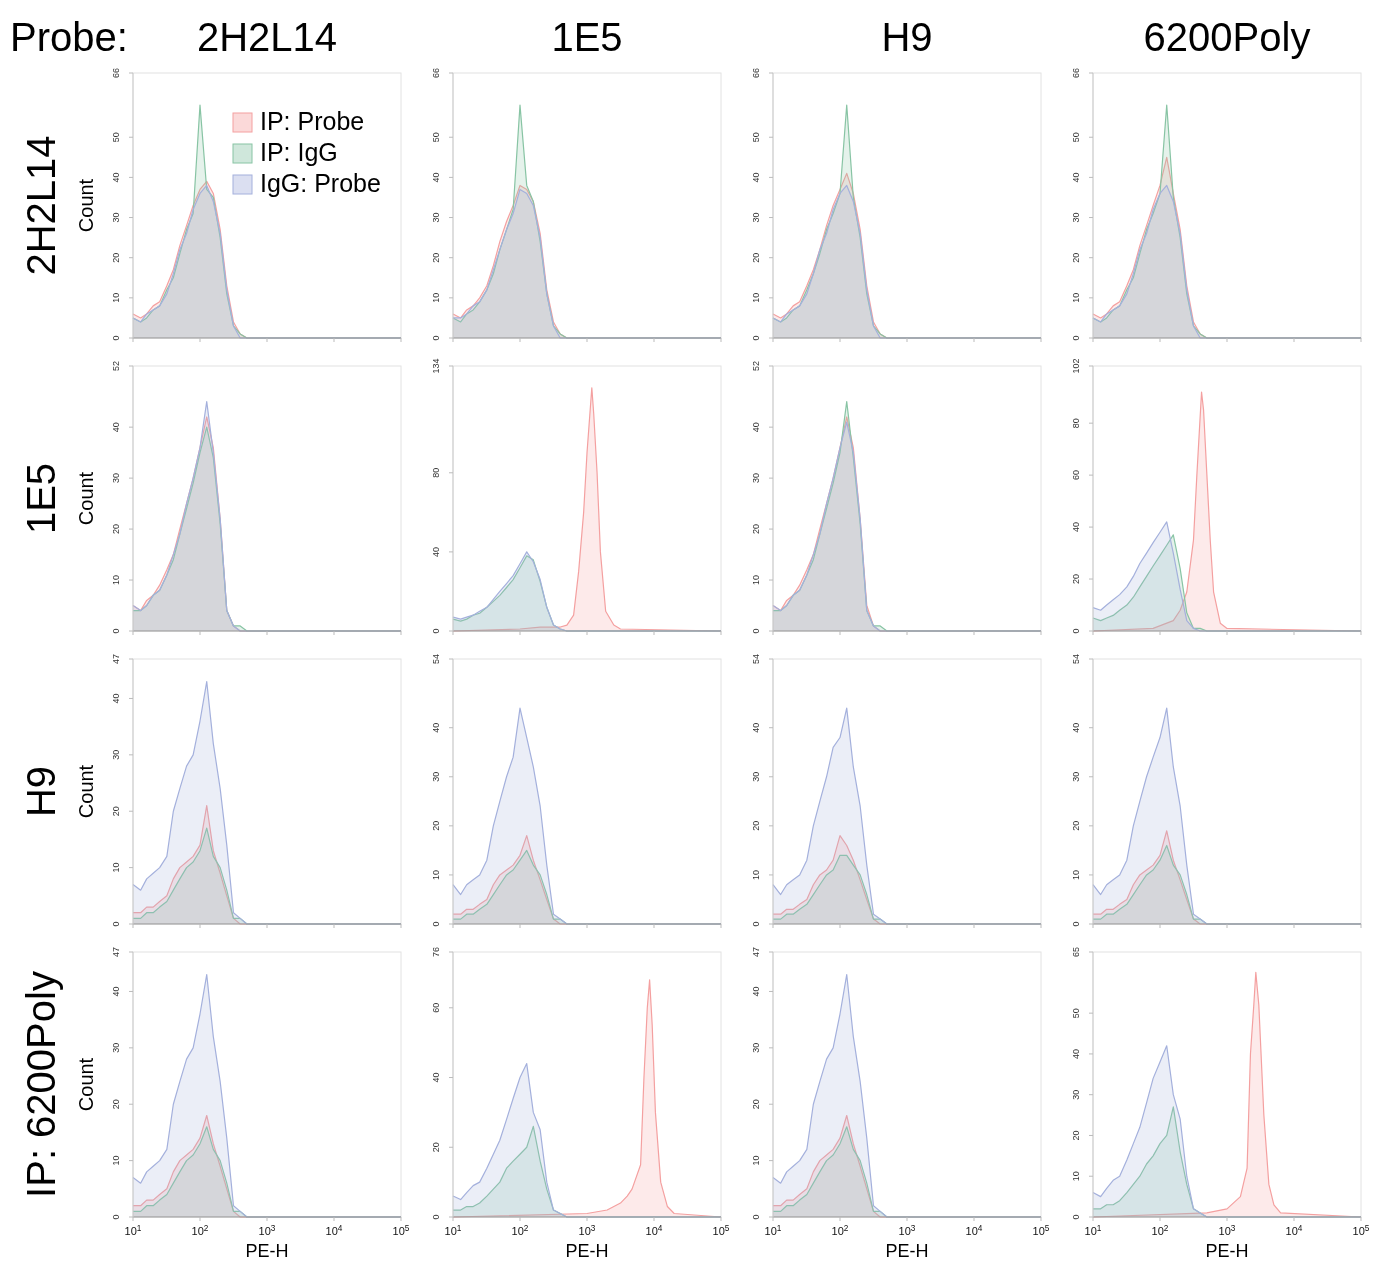 The image size is (1378, 1268). What do you see at coordinates (41, 791) in the screenshot?
I see `text: H9` at bounding box center [41, 791].